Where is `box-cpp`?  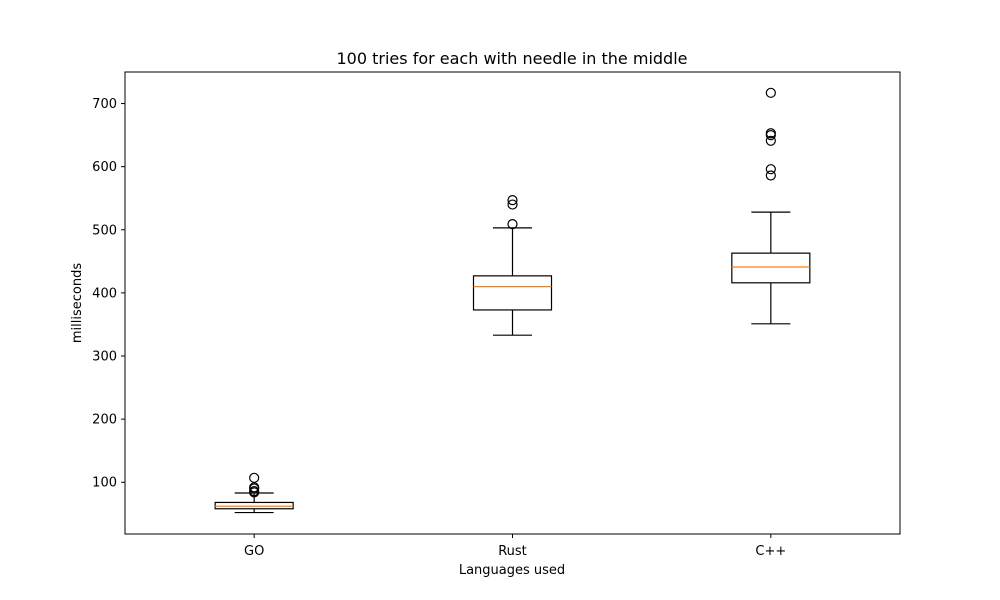
box-cpp is located at coordinates (771, 206).